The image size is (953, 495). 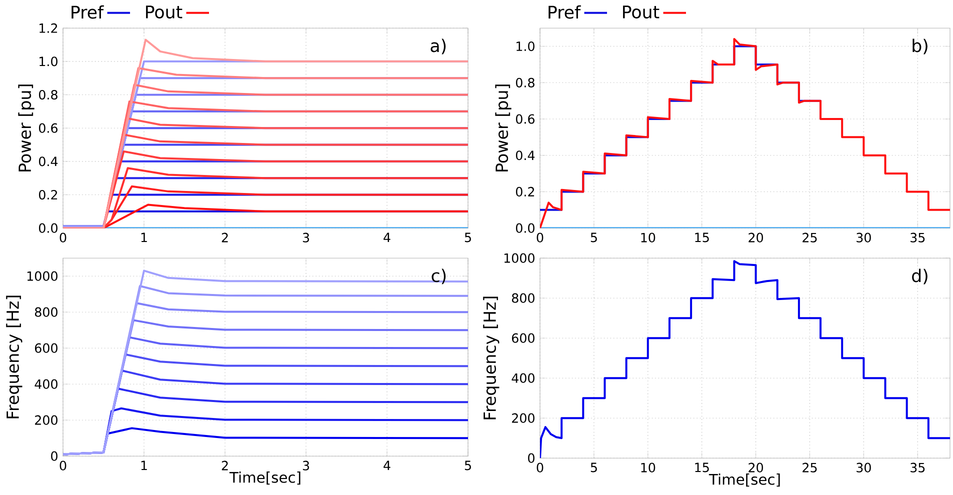 I want to click on annotation: d), so click(x=920, y=276).